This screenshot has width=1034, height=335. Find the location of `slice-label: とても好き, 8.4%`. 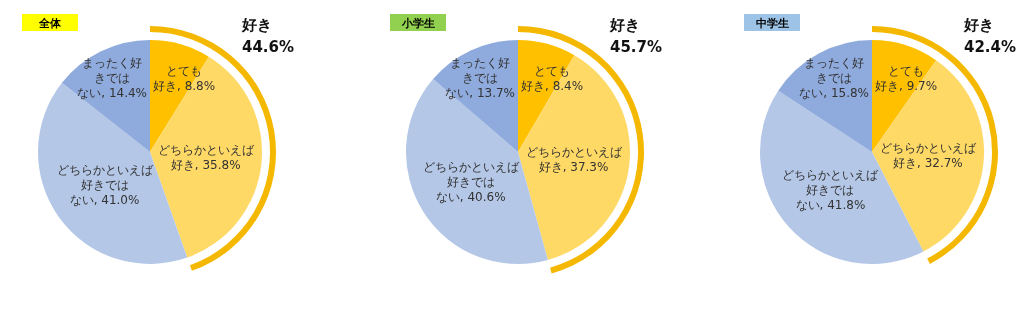

slice-label: とても好き, 8.4% is located at coordinates (552, 78).